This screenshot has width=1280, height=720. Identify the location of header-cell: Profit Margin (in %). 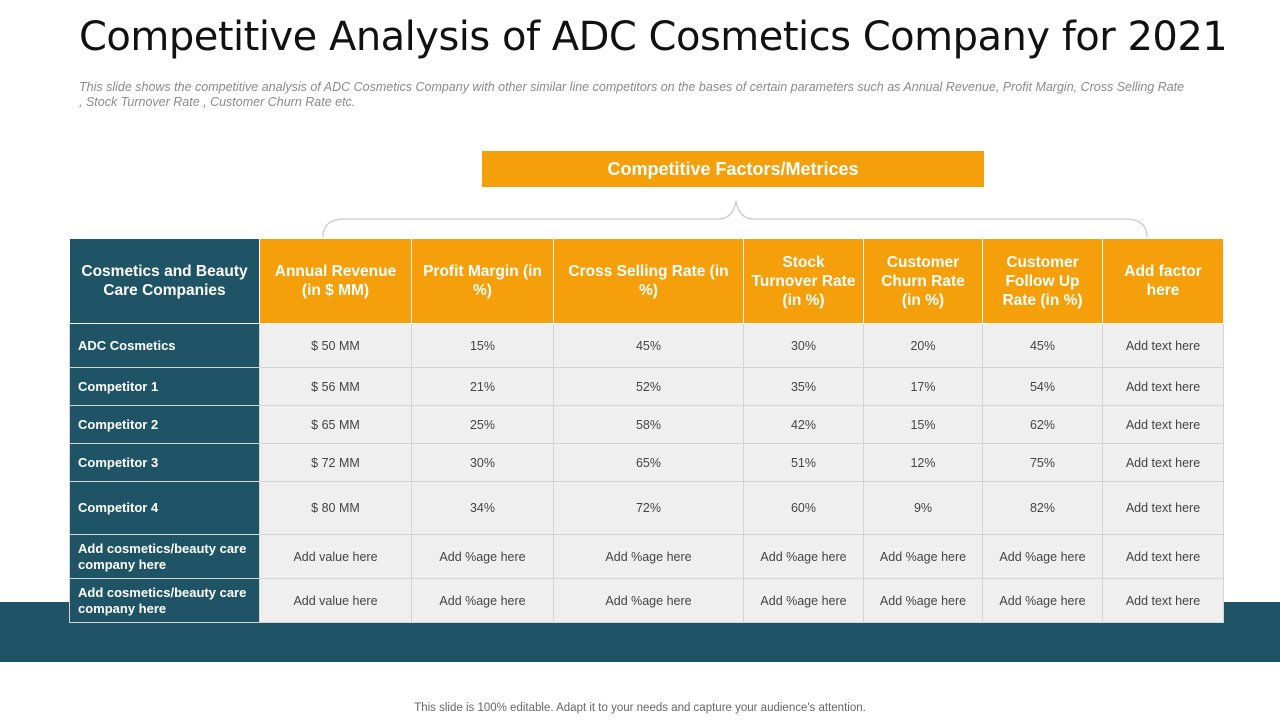
(482, 281).